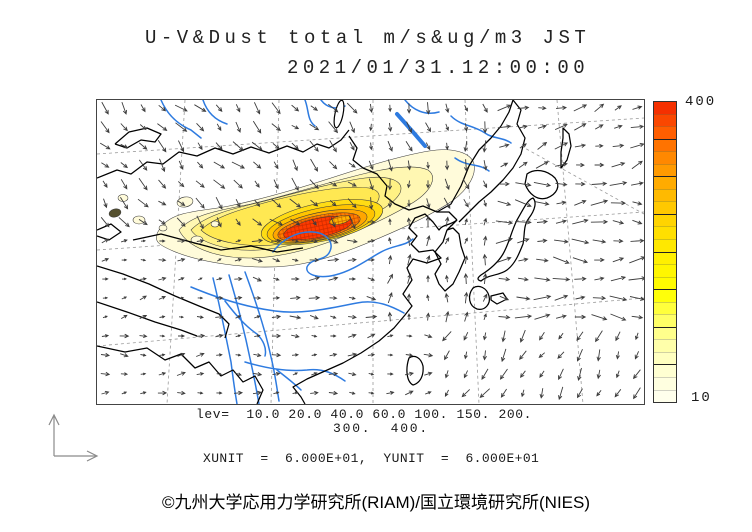 The width and height of the screenshot is (752, 532). Describe the element at coordinates (73, 437) in the screenshot. I see `axis-indicator` at that location.